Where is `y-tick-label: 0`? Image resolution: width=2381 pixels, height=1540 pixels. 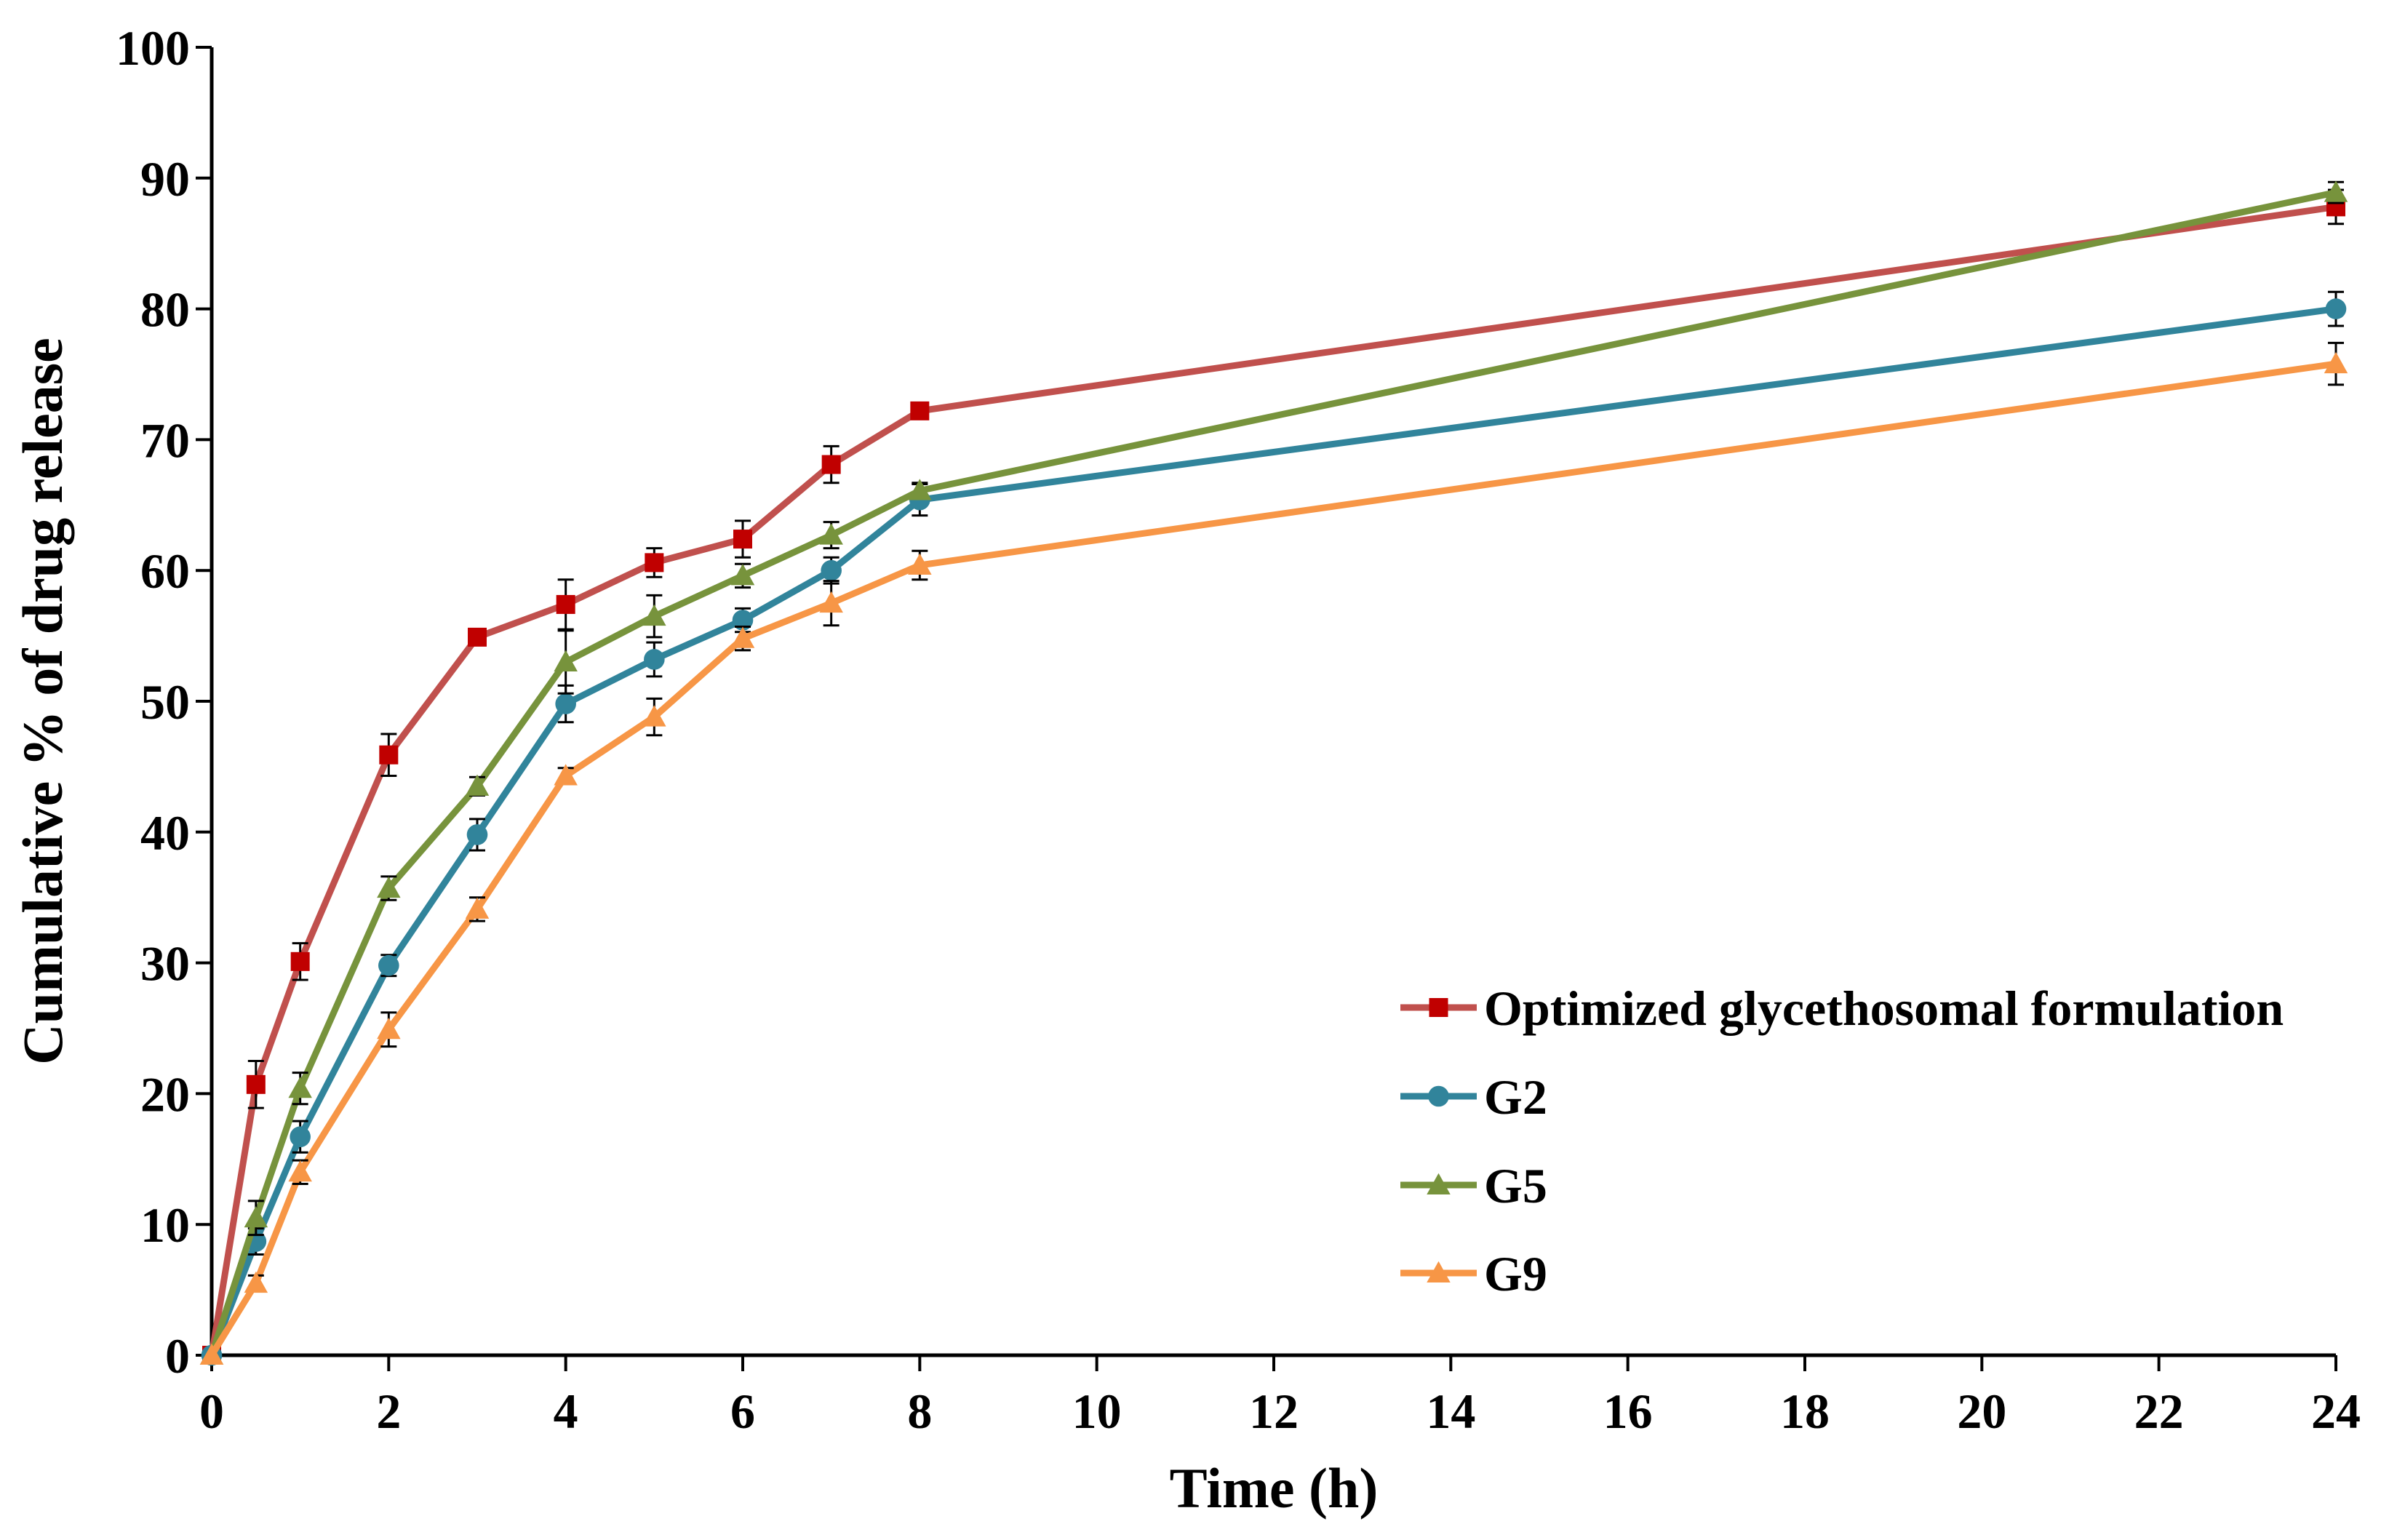
y-tick-label: 0 is located at coordinates (177, 1356).